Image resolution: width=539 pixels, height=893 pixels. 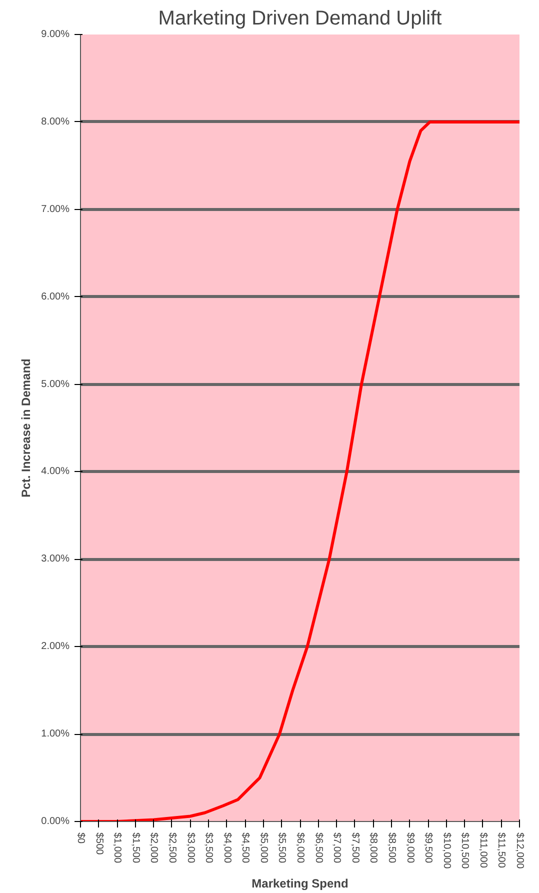 I want to click on x-tick-label: $2,000, so click(x=154, y=848).